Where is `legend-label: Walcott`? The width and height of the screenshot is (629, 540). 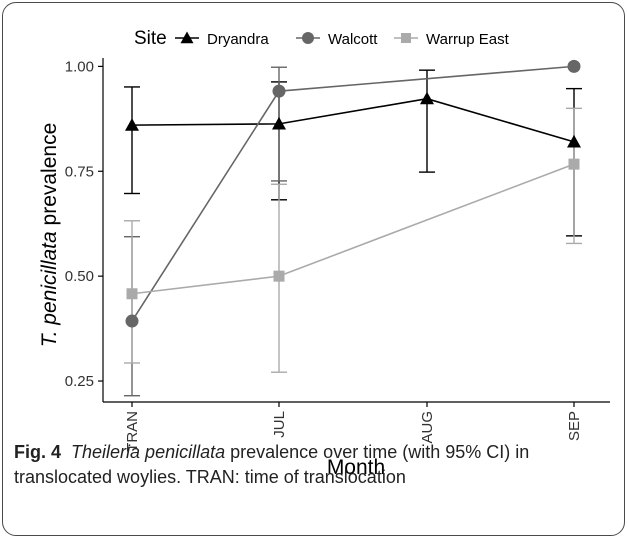
legend-label: Walcott is located at coordinates (353, 39).